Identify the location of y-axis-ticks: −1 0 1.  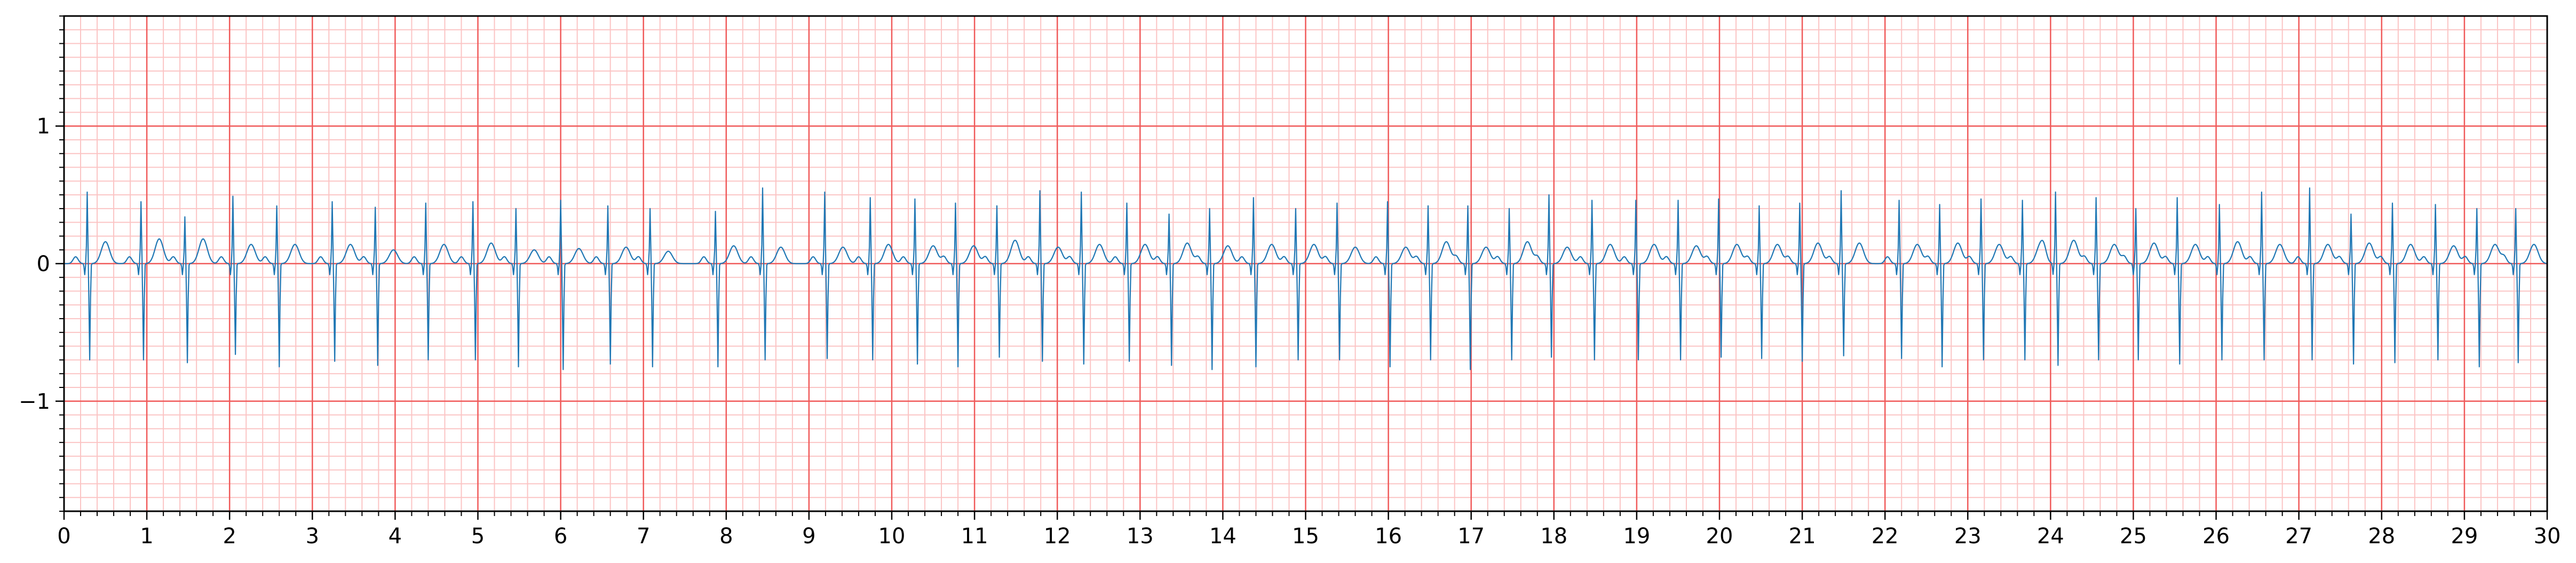
(41, 263).